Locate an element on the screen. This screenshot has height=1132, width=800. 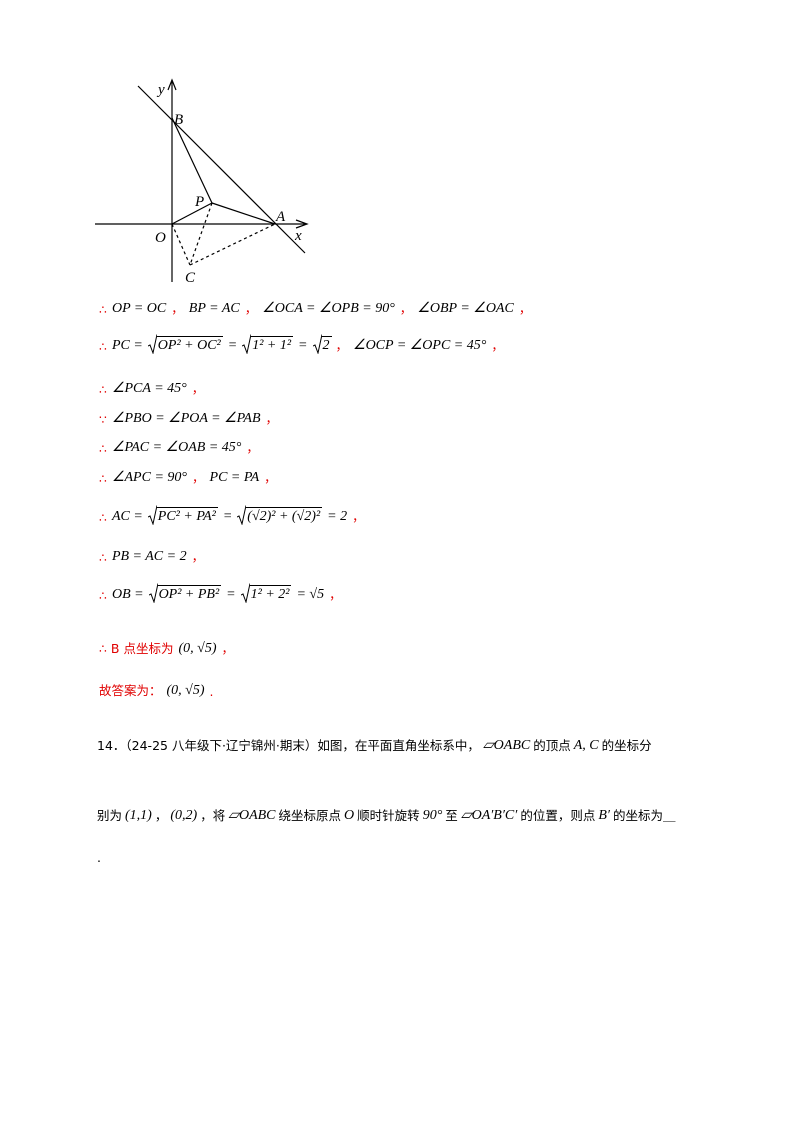
label-y: y is located at coordinates (160, 90).